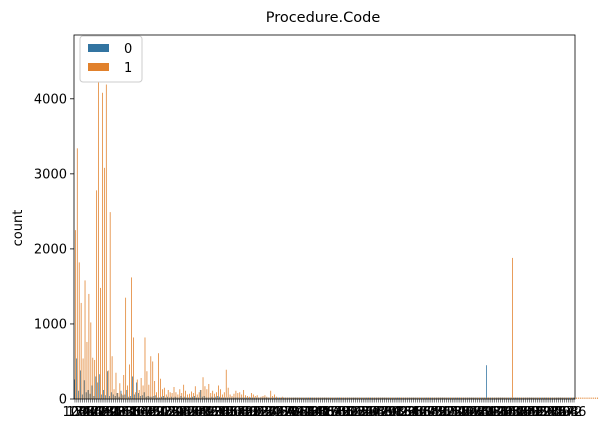 The width and height of the screenshot is (599, 433). Describe the element at coordinates (461, 412) in the screenshot. I see `x-tick-label: 300` at that location.